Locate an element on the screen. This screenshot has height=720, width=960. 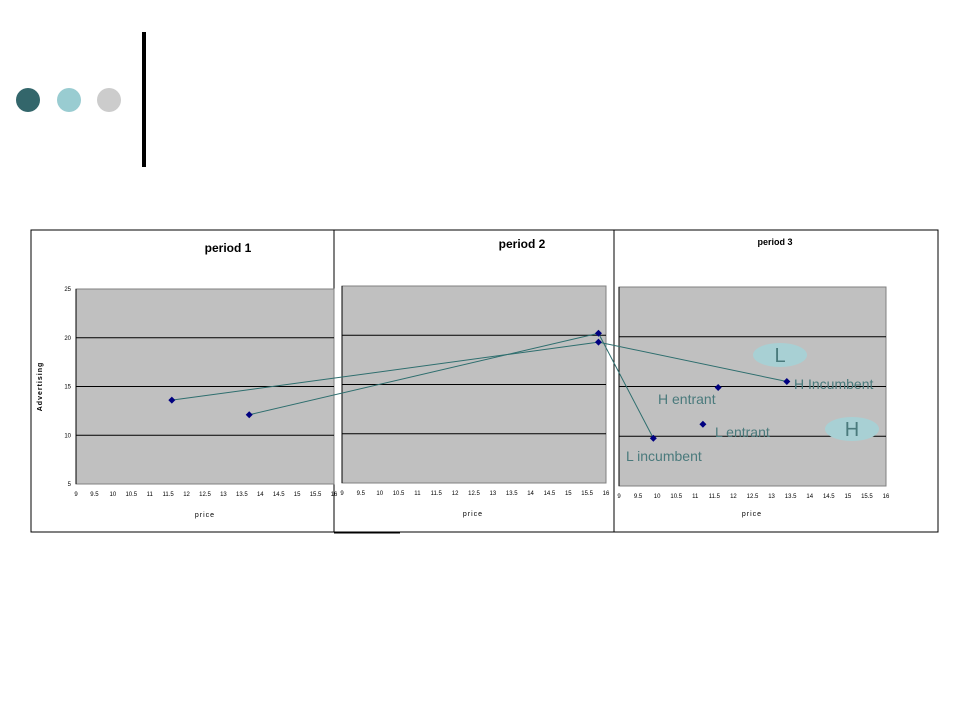
y-tick-label: 5 is located at coordinates (70, 485).